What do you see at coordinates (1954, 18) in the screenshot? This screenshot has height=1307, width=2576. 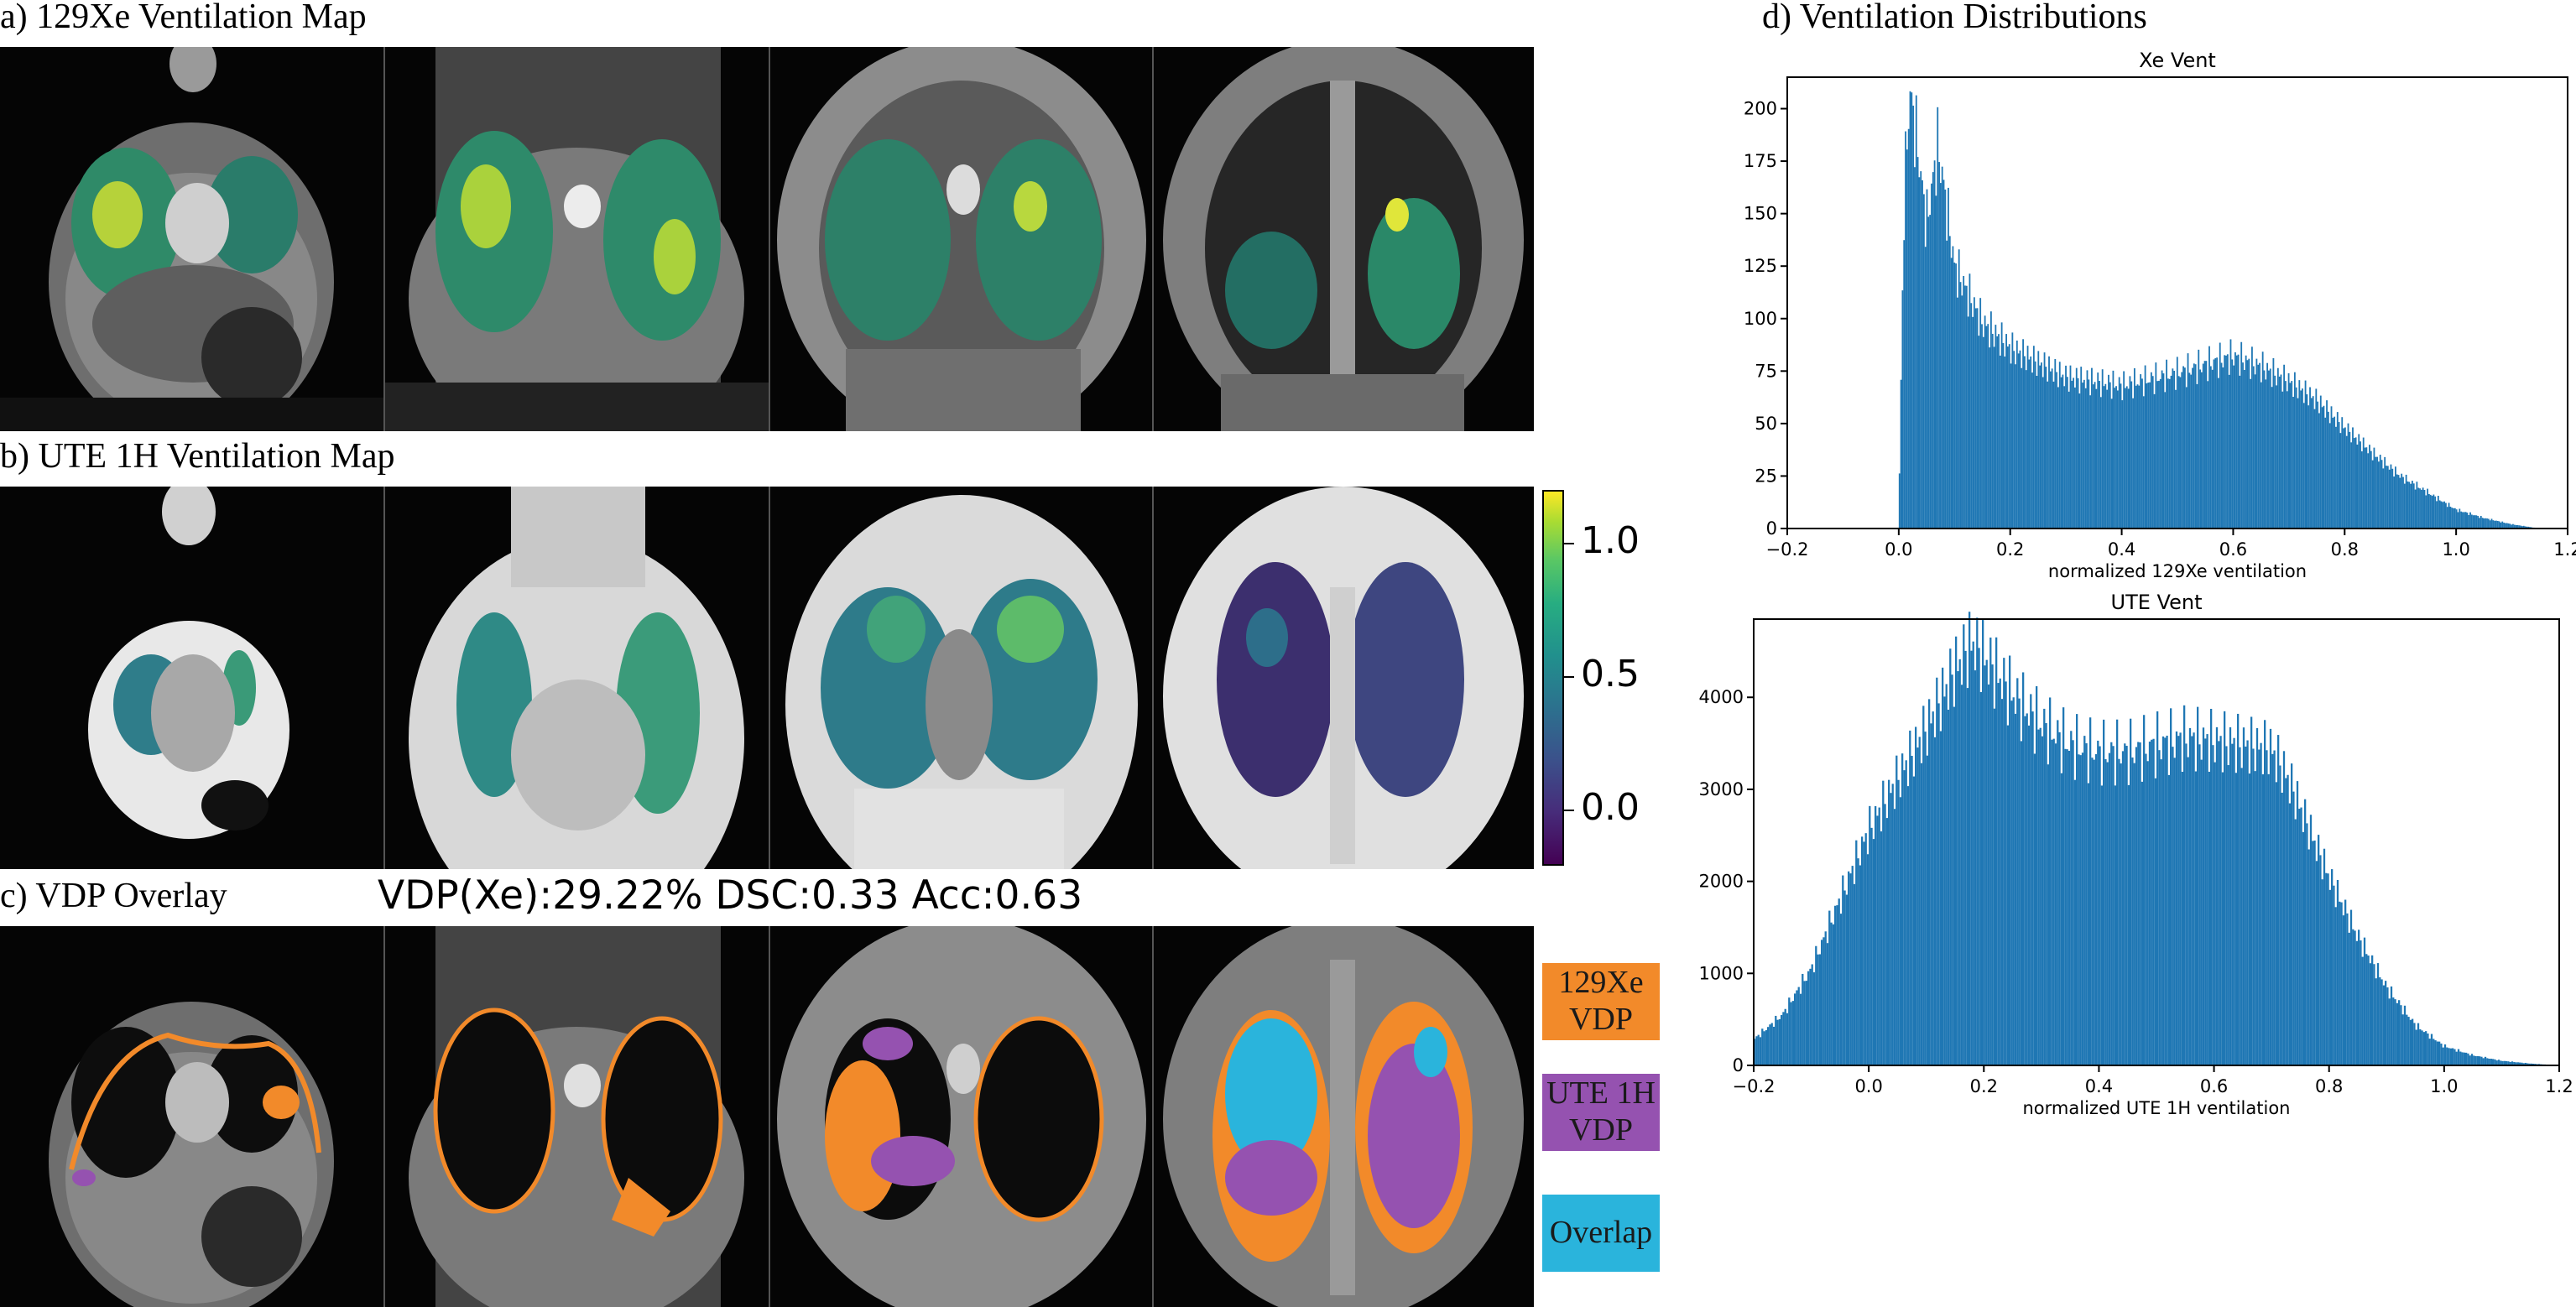 I see `panel-d-title: d) Ventilation Distributions` at bounding box center [1954, 18].